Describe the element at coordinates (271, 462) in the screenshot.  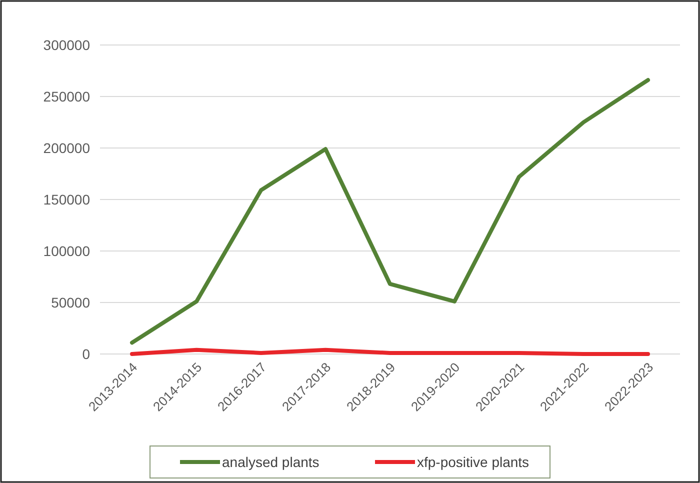
I see `legend-label: analysed plants` at that location.